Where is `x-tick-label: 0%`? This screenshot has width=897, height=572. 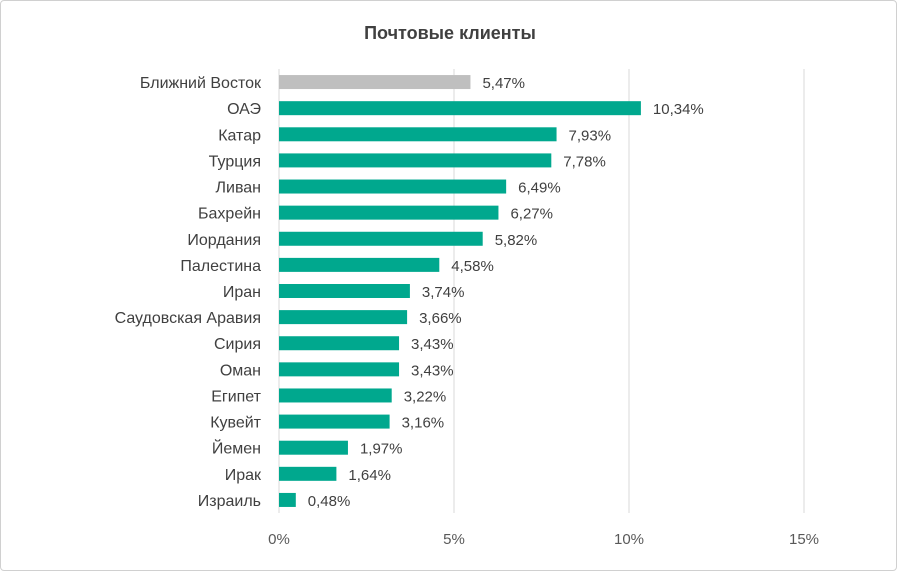
x-tick-label: 0% is located at coordinates (279, 539).